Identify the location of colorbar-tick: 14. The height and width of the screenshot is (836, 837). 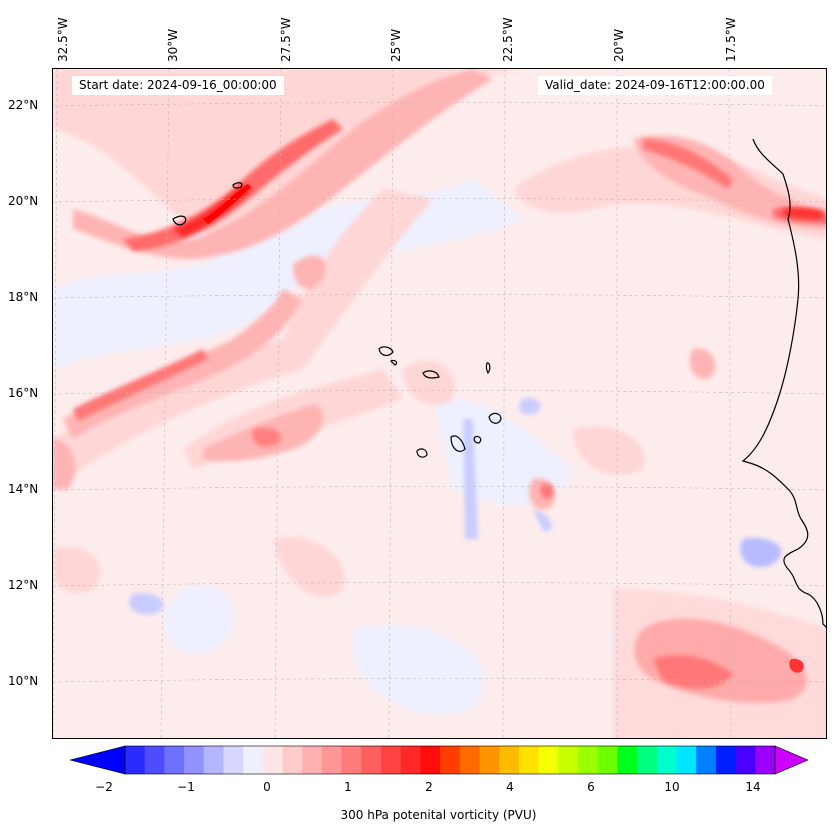
(753, 787).